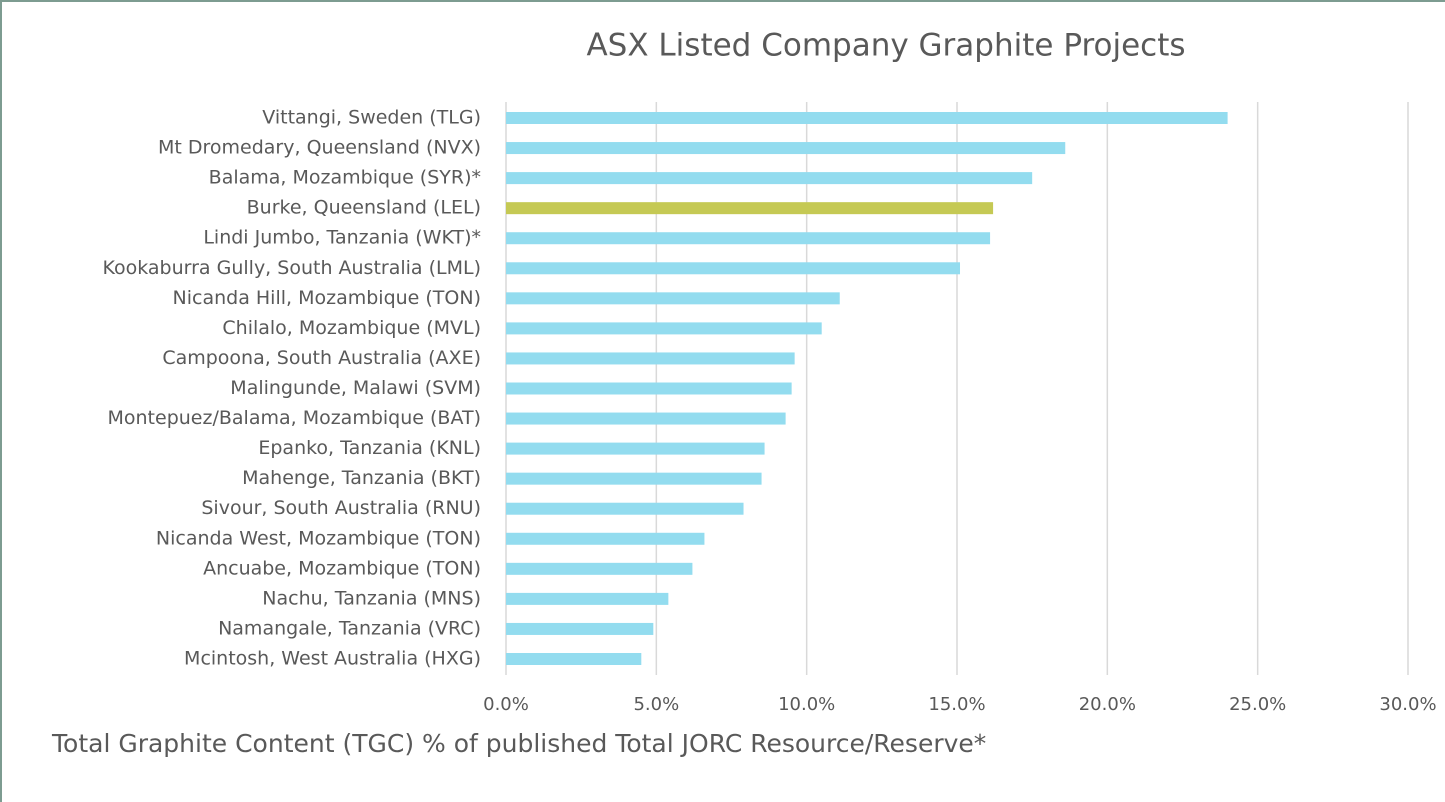 The height and width of the screenshot is (802, 1445). Describe the element at coordinates (319, 148) in the screenshot. I see `y-tick-label: Mt Dromedary, Queensland (NVX)` at that location.